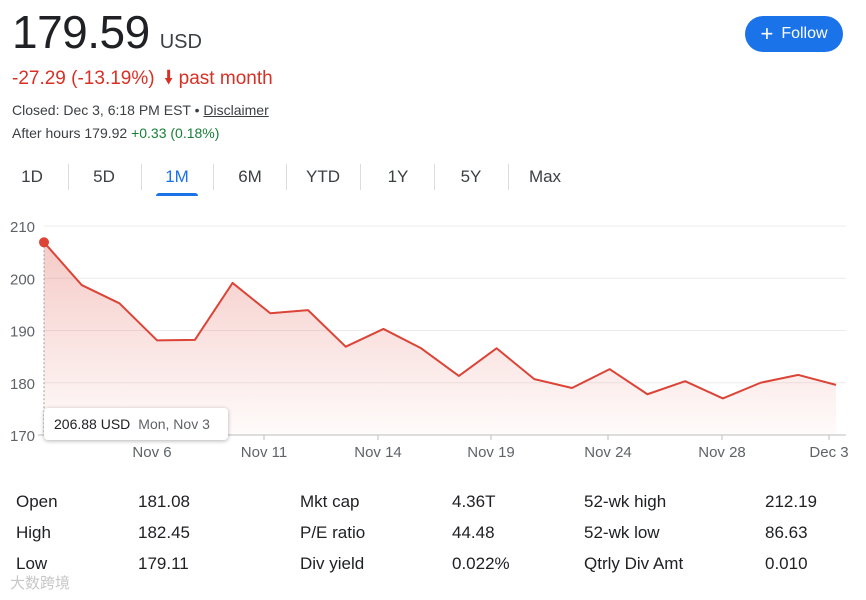  Describe the element at coordinates (136, 424) in the screenshot. I see `chart-tooltip: 206.88 USD Mon, Nov 3` at that location.